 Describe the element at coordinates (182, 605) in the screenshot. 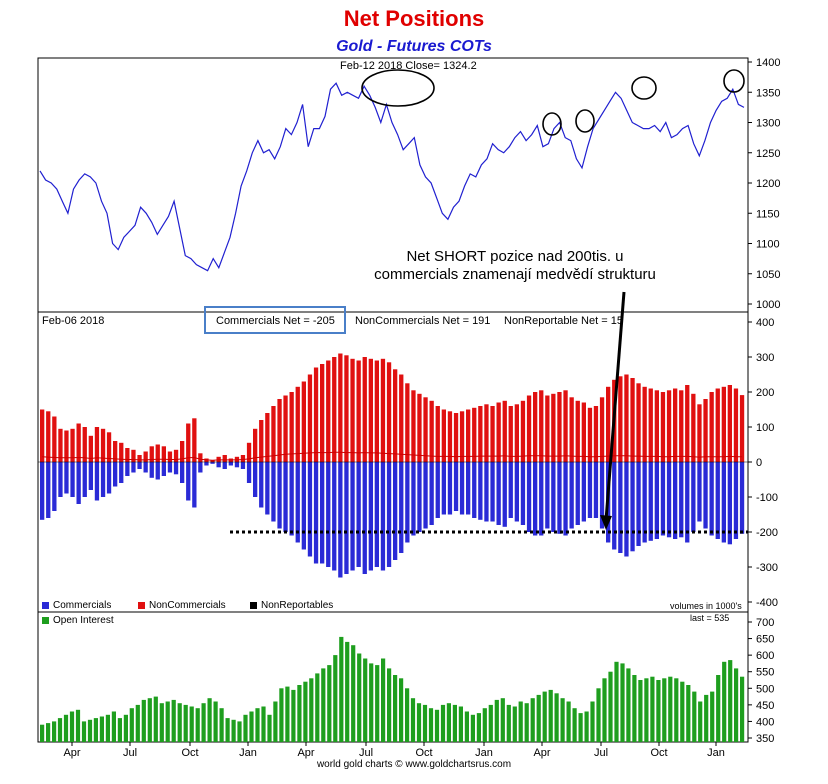

I see `legend-noncommercials: NonCommercials` at that location.